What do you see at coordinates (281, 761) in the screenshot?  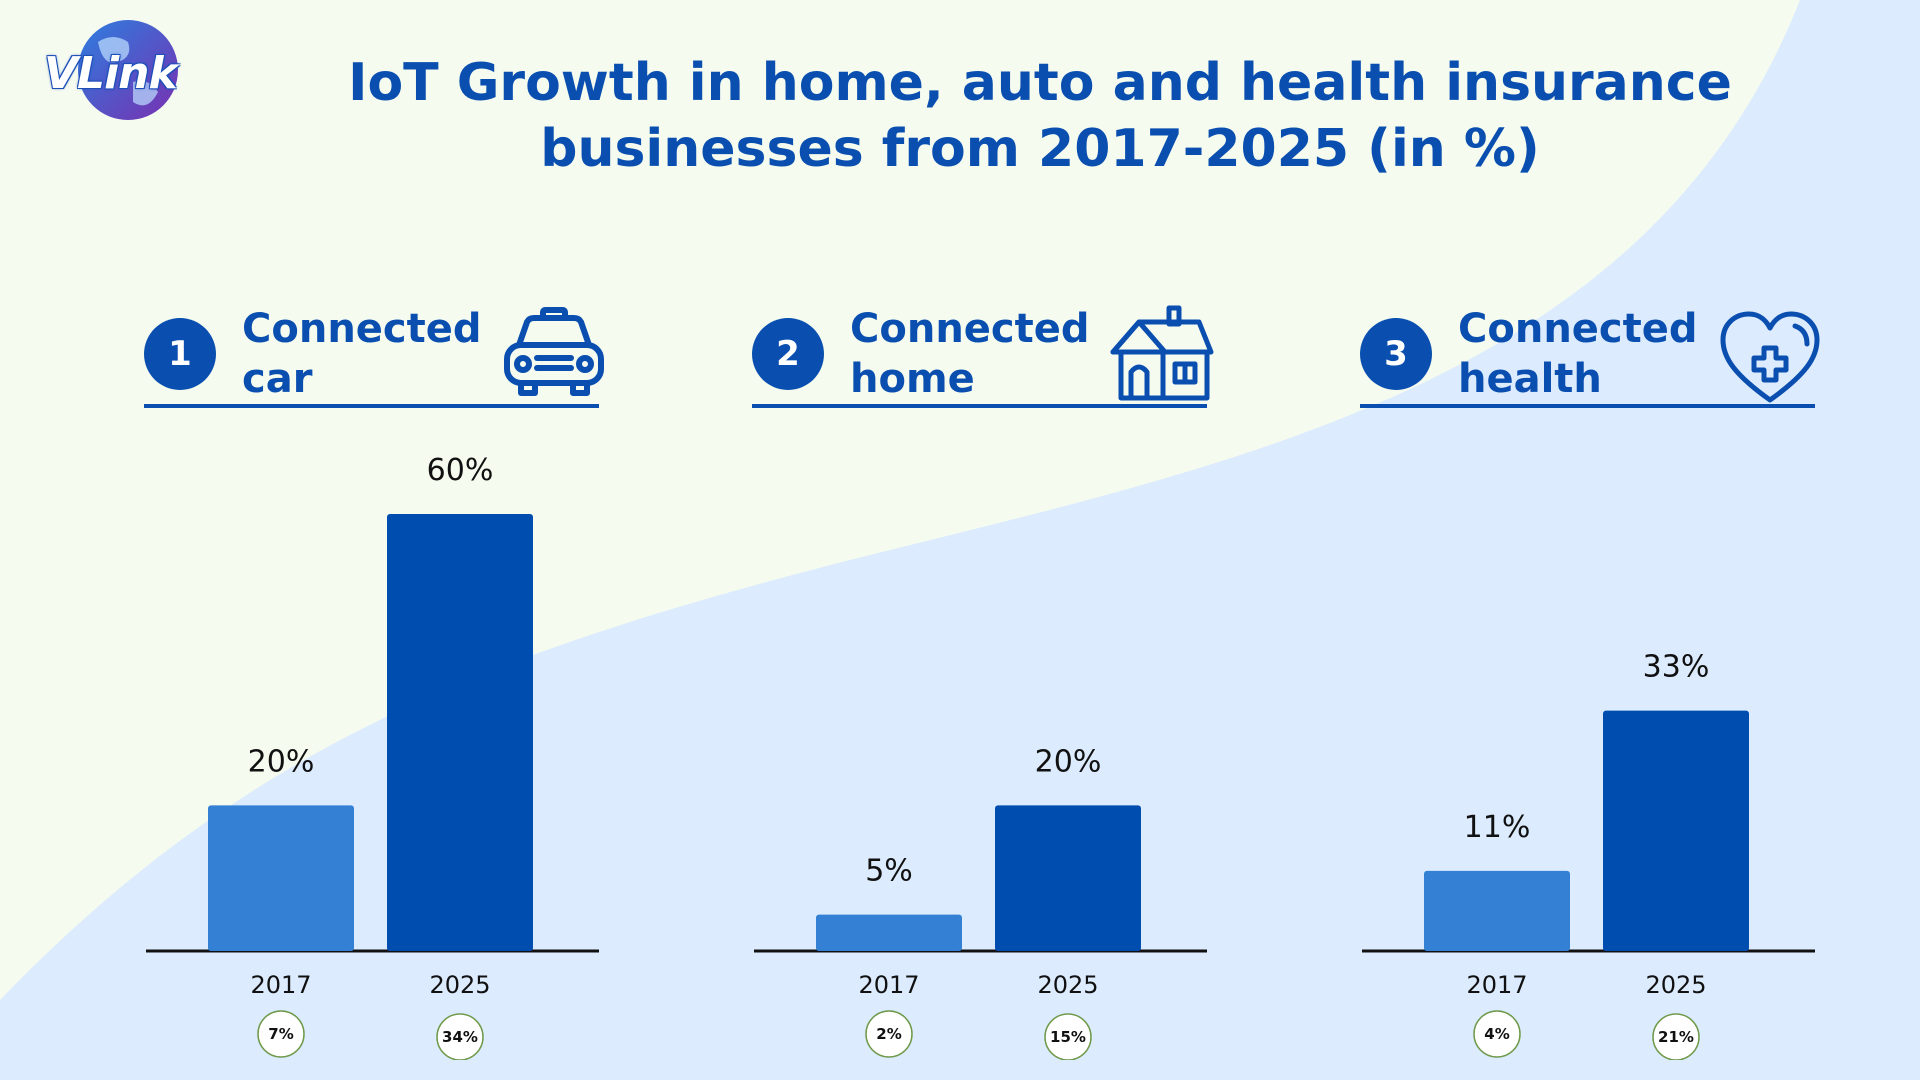 I see `data-label-2017: 20%` at bounding box center [281, 761].